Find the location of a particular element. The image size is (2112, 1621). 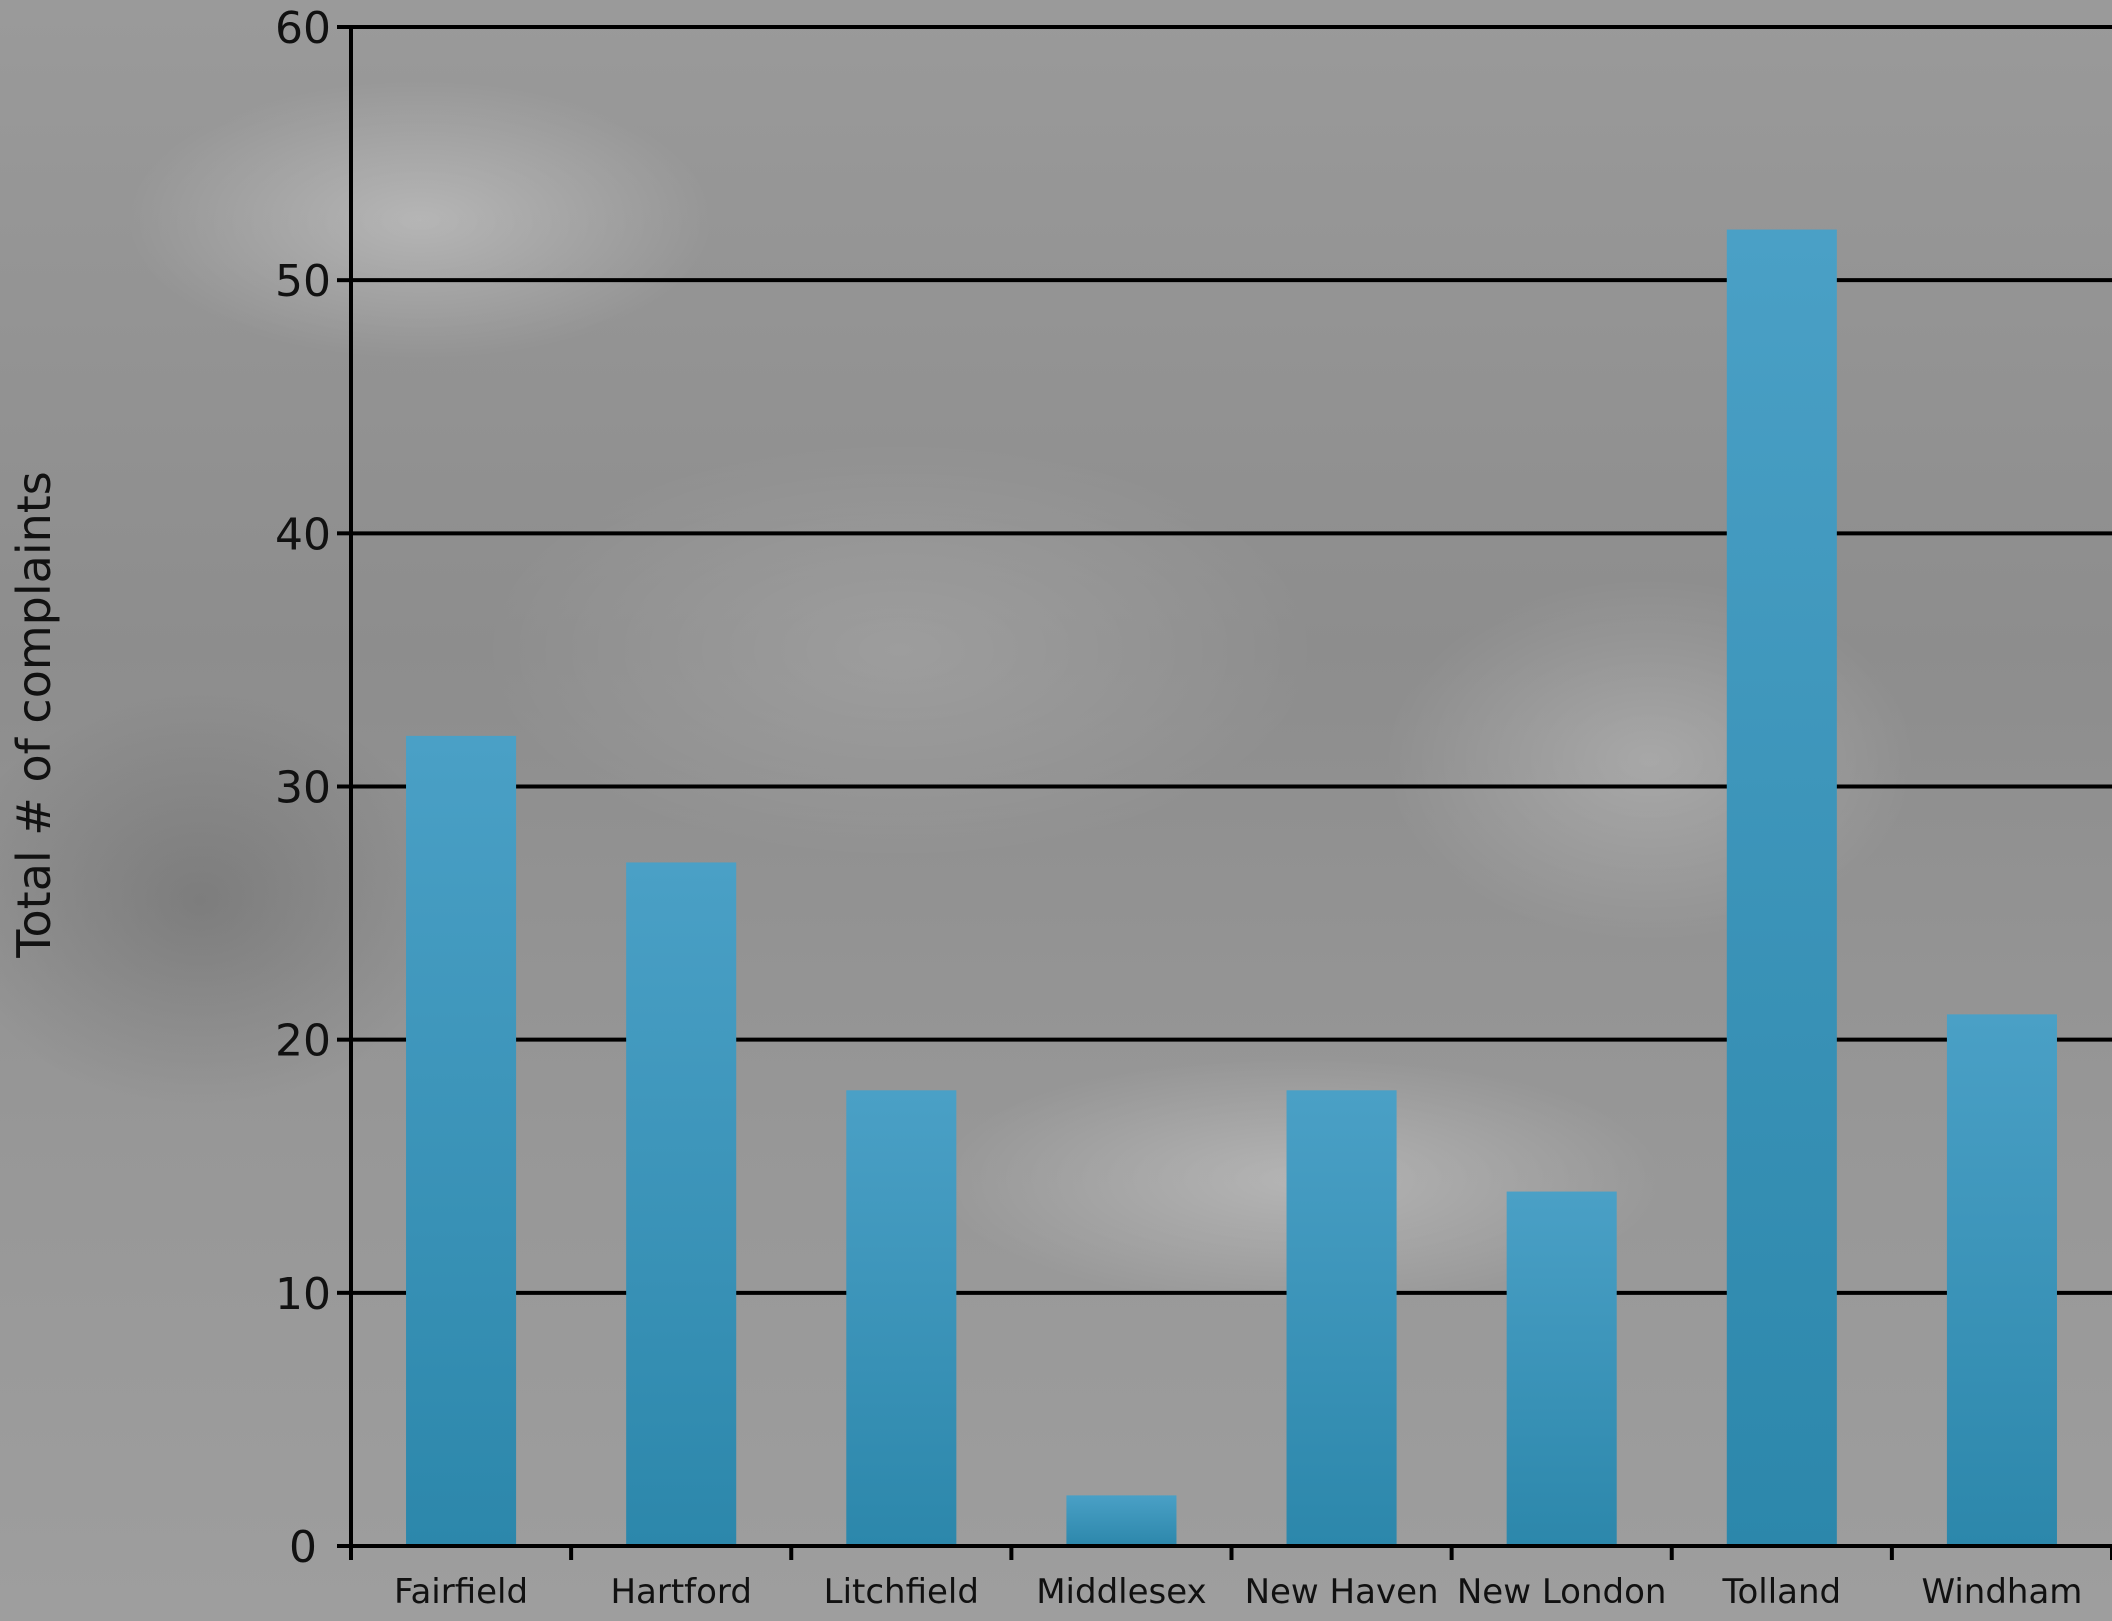

y-tick-label-0: 0 is located at coordinates (303, 1547).